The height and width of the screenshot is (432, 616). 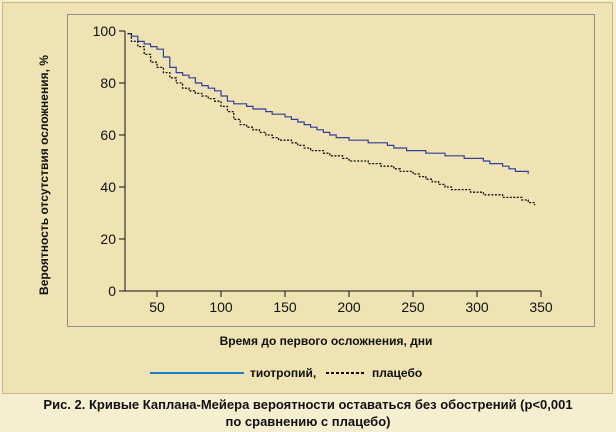 What do you see at coordinates (477, 307) in the screenshot?
I see `x-tick-label: 300` at bounding box center [477, 307].